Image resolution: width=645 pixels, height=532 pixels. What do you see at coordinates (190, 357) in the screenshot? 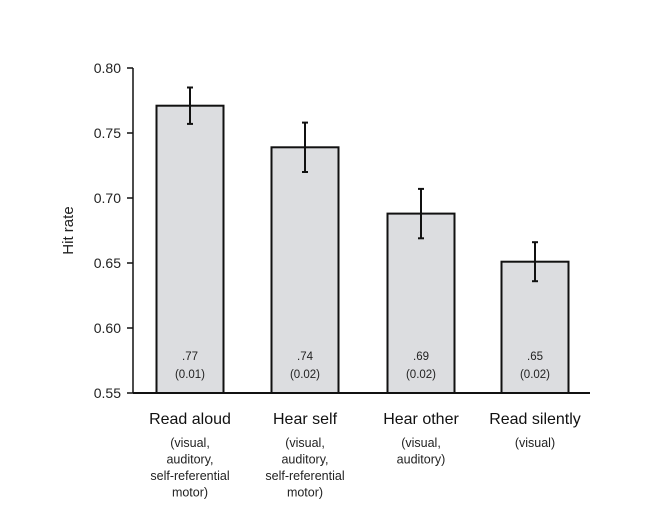
I see `bar-value-label: .77` at bounding box center [190, 357].